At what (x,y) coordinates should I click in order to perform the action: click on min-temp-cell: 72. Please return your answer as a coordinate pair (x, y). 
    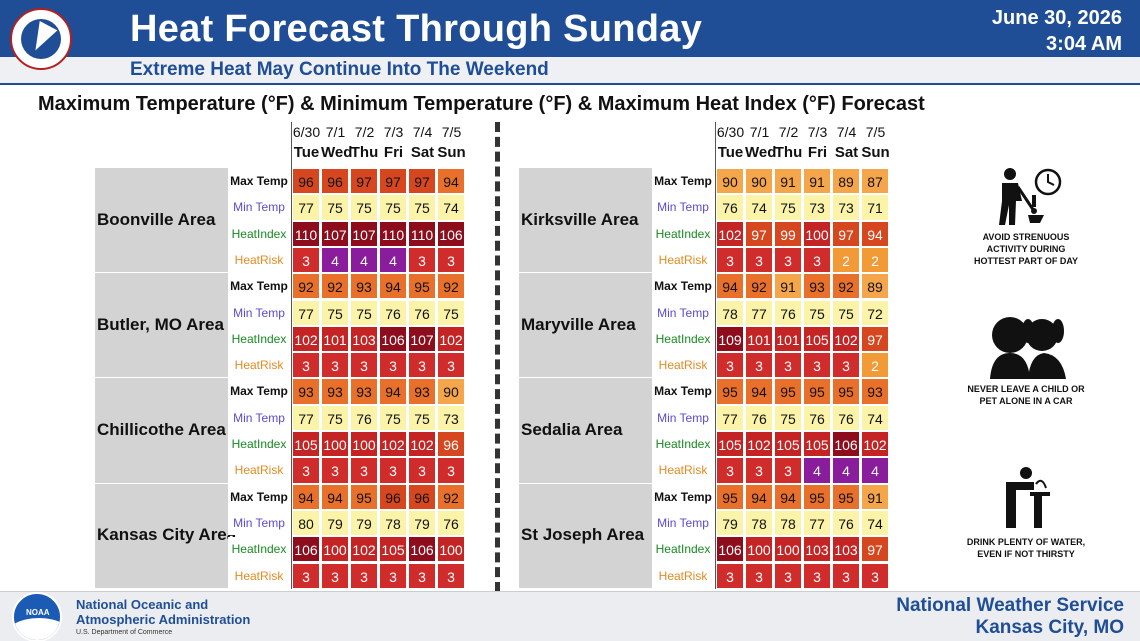
    Looking at the image, I should click on (875, 312).